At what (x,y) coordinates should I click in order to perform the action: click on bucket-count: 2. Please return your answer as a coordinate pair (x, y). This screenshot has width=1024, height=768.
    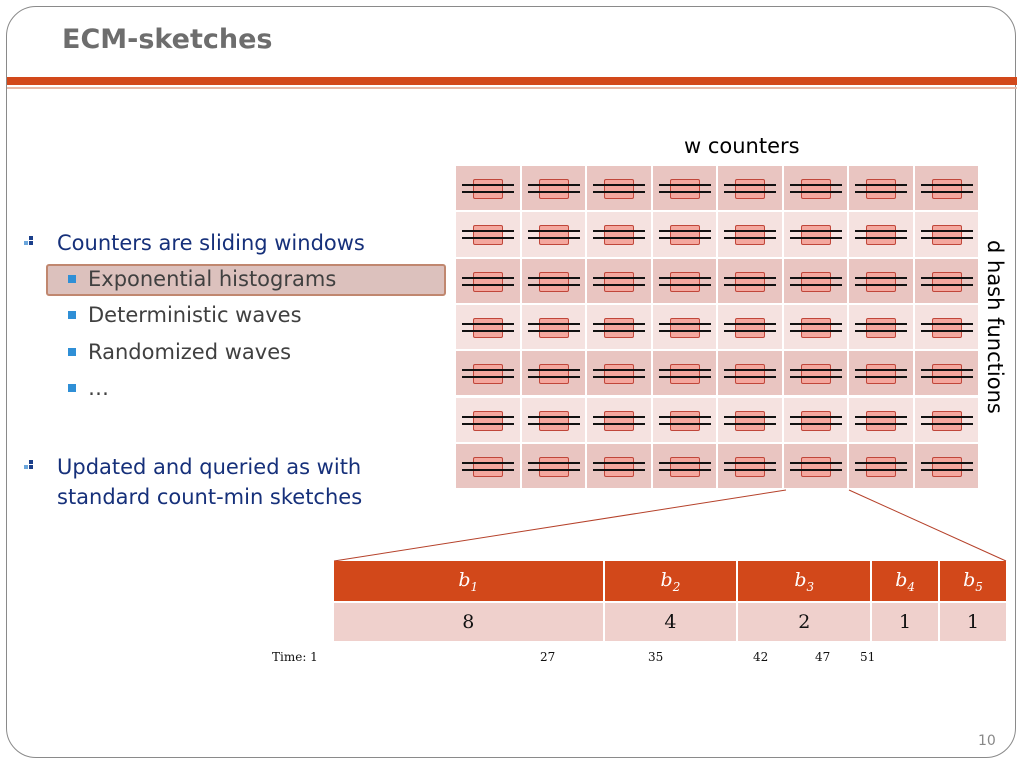
    Looking at the image, I should click on (805, 621).